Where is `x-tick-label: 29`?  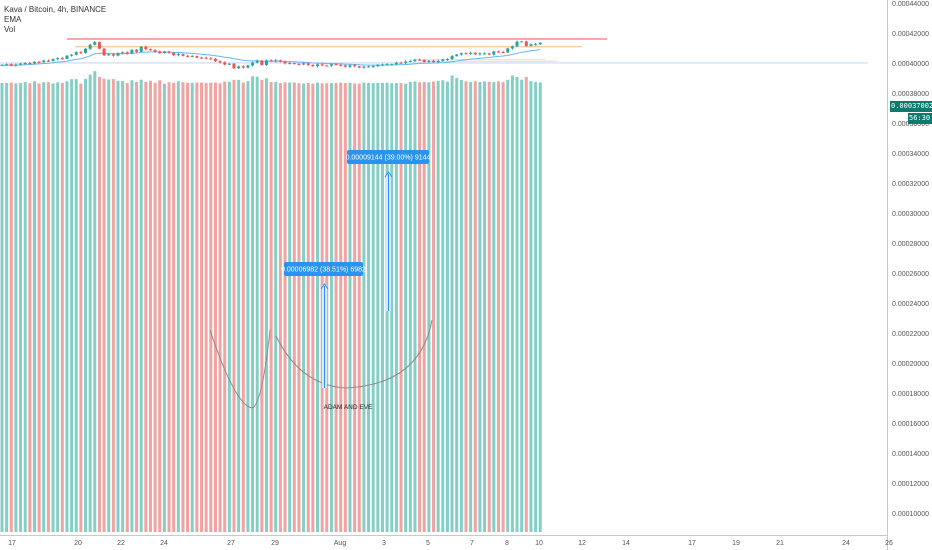
x-tick-label: 29 is located at coordinates (275, 543).